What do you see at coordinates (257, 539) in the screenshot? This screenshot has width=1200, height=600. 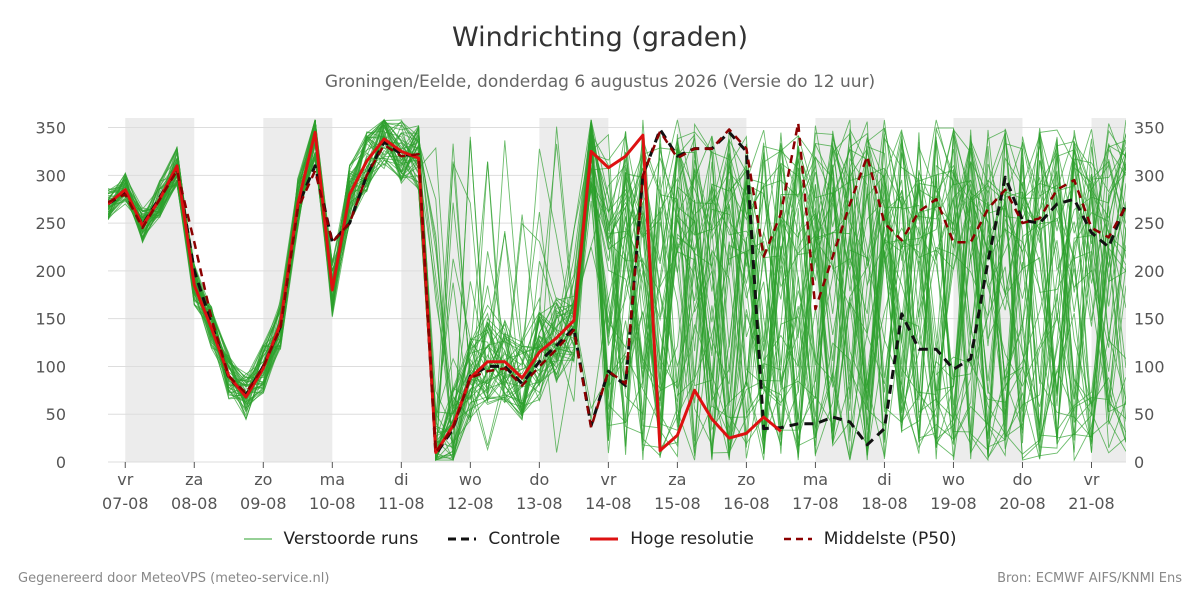 I see `legend-swatch-perturbed` at bounding box center [257, 539].